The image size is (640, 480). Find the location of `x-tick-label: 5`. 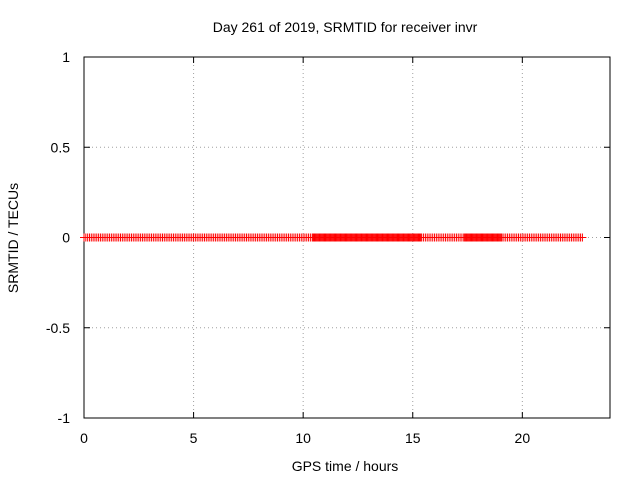

x-tick-label: 5 is located at coordinates (194, 438).